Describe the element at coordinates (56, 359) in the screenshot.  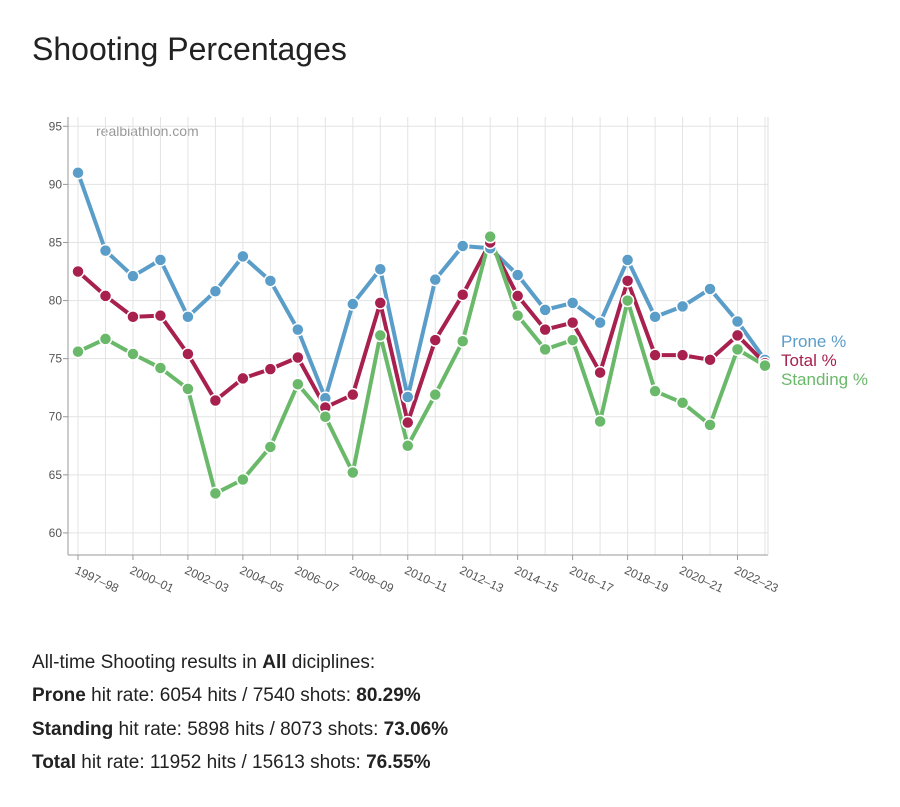
I see `y-tick-label: 75` at that location.